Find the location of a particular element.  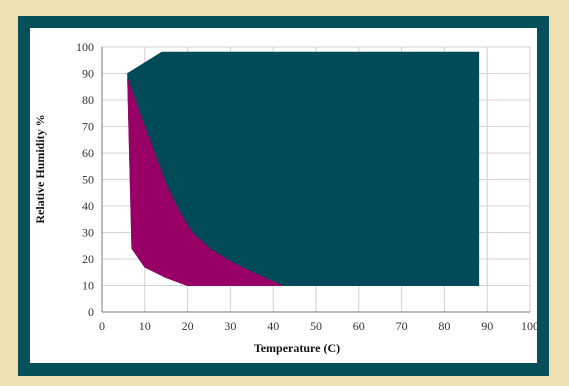

x-tick-label: 70 is located at coordinates (402, 326).